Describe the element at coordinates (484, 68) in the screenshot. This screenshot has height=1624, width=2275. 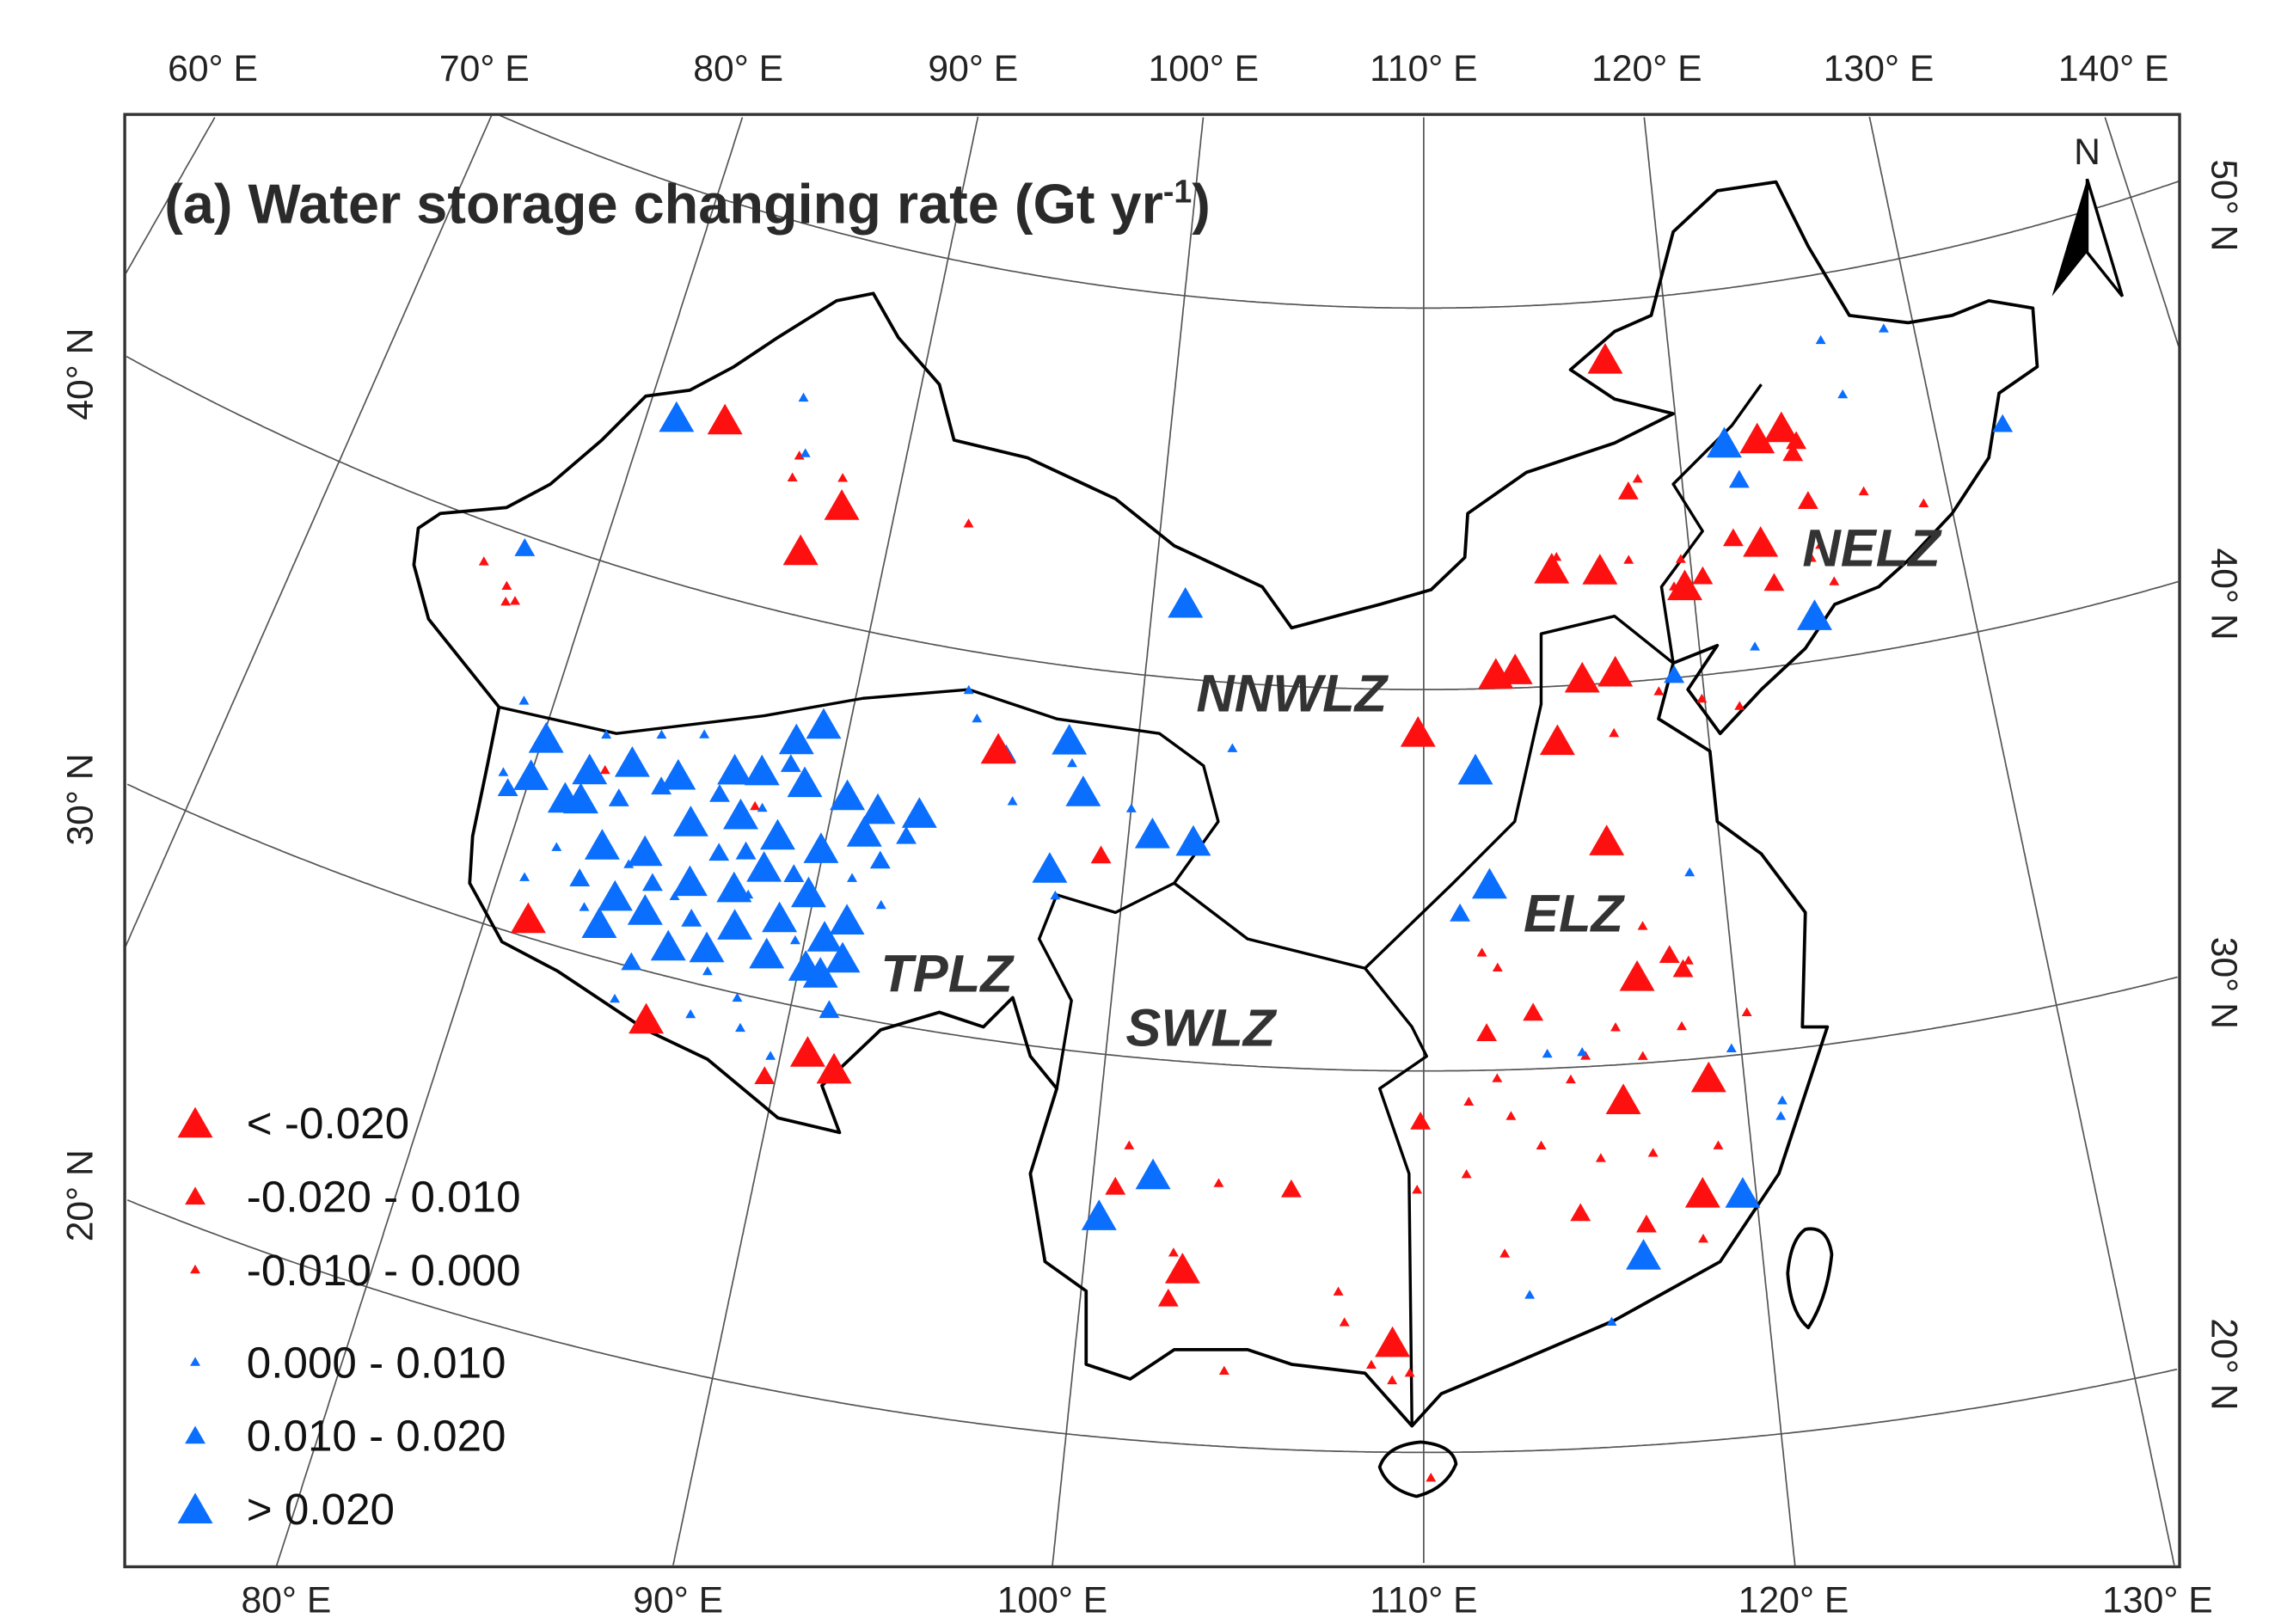
I see `top-tick-label: 70° E` at that location.